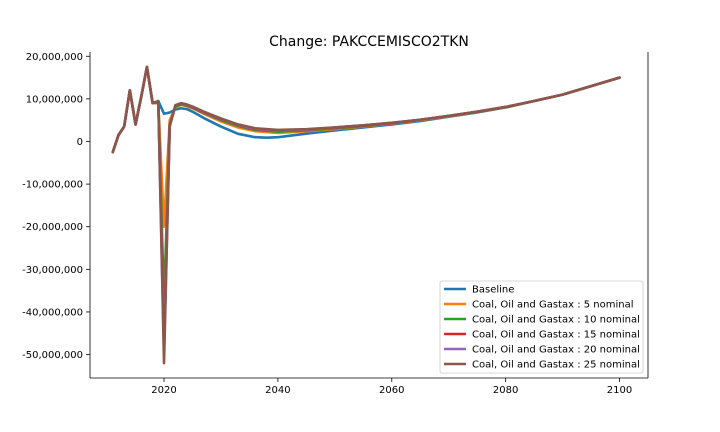  Describe the element at coordinates (505, 390) in the screenshot. I see `x-tick-label: 2080` at that location.